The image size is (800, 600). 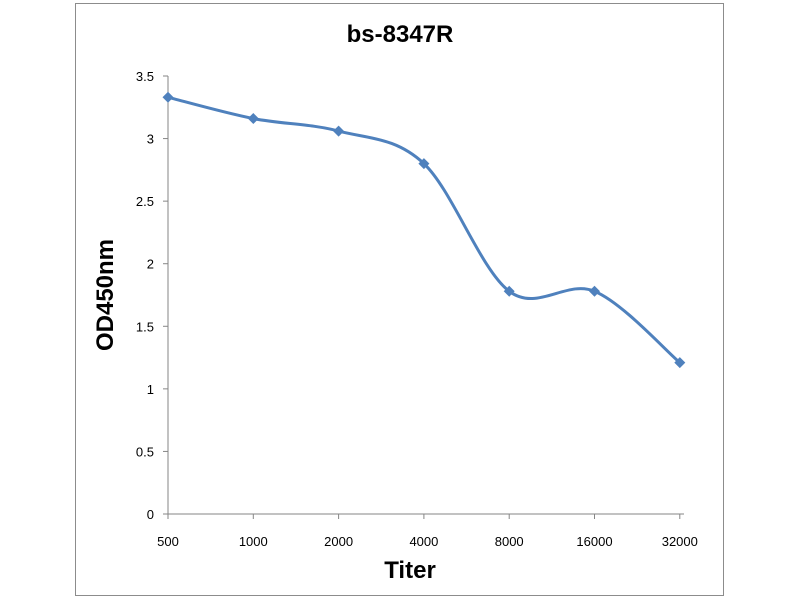 What do you see at coordinates (145, 451) in the screenshot?
I see `y-tick-label: 0.5` at bounding box center [145, 451].